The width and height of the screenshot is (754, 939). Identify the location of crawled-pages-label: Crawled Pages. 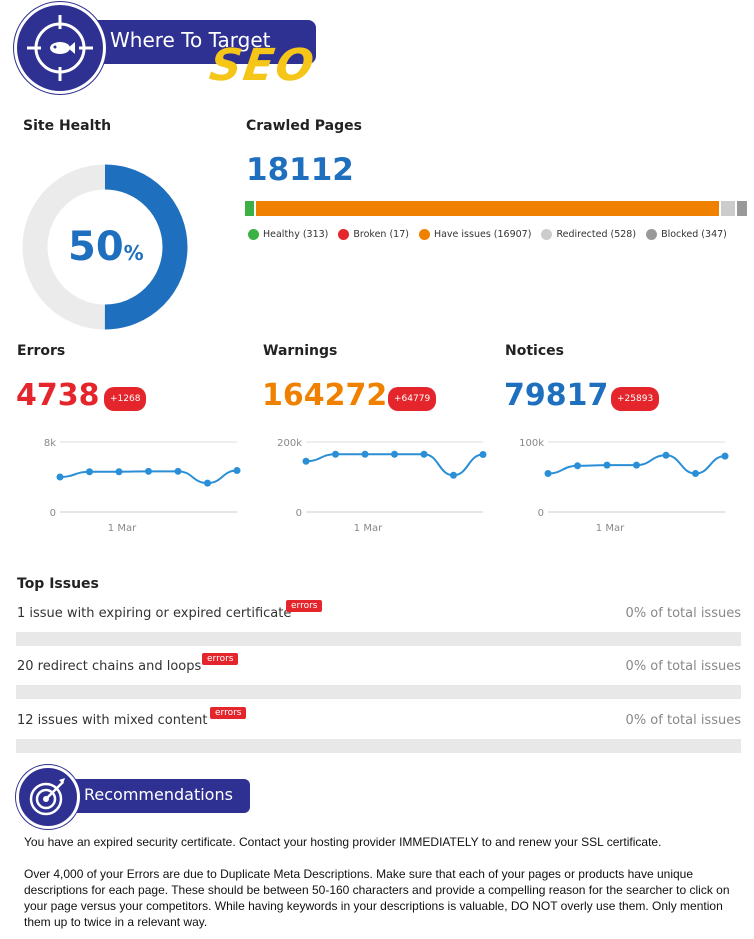
(304, 126).